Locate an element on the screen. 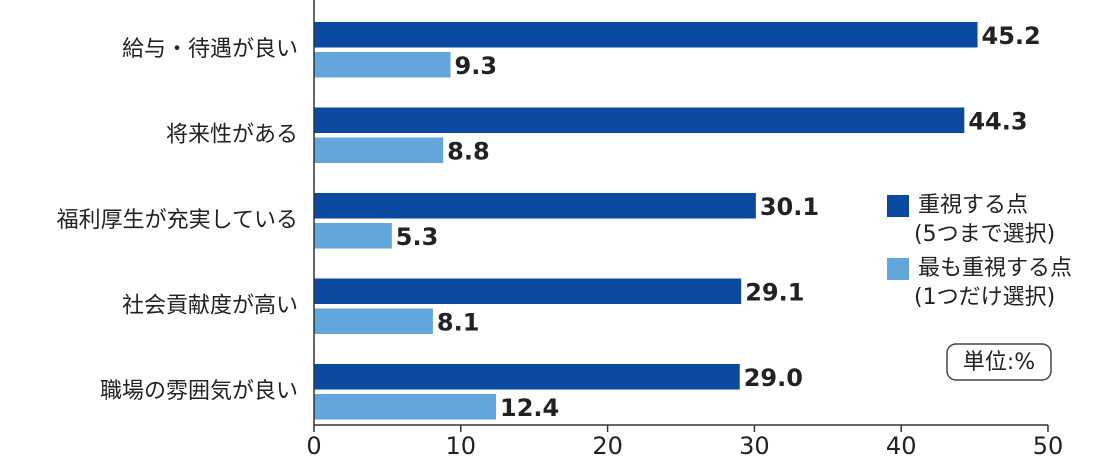 This screenshot has height=469, width=1100. value-label: 45.2 is located at coordinates (1011, 36).